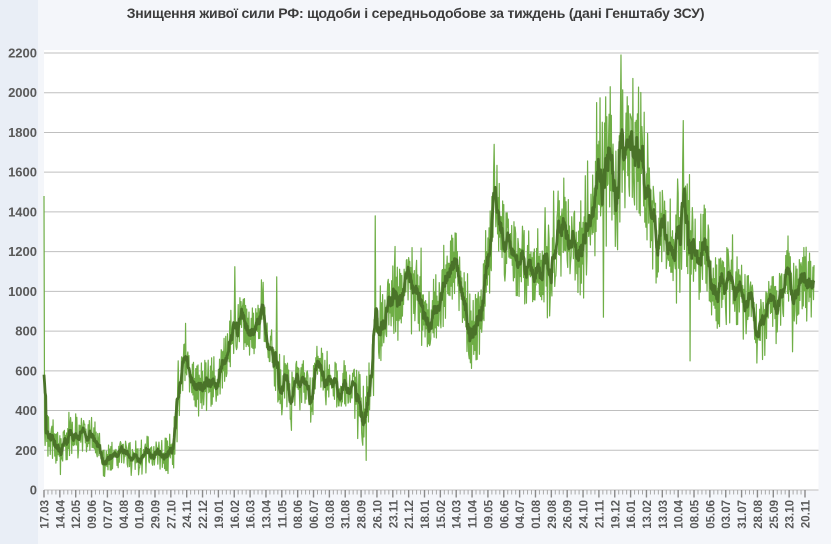 The height and width of the screenshot is (544, 831). I want to click on x-axis-label: 15.02, so click(442, 514).